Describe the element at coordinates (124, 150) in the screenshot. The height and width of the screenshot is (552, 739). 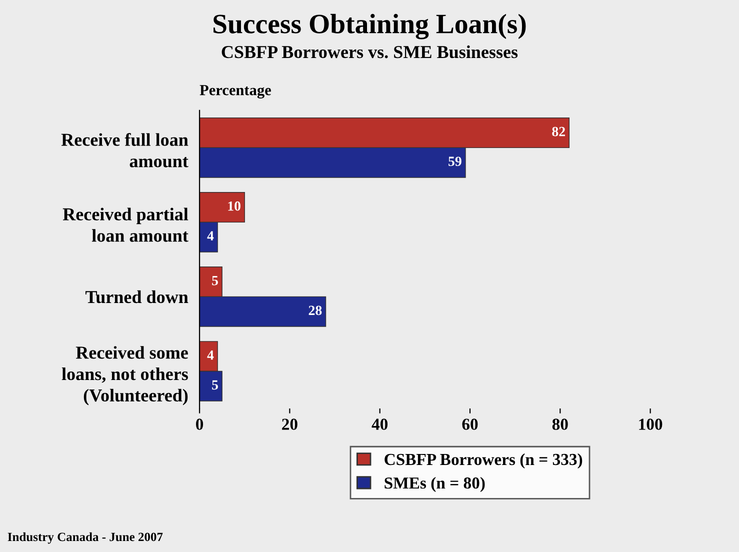
I see `y-tick-label: Receive full loan amount` at that location.